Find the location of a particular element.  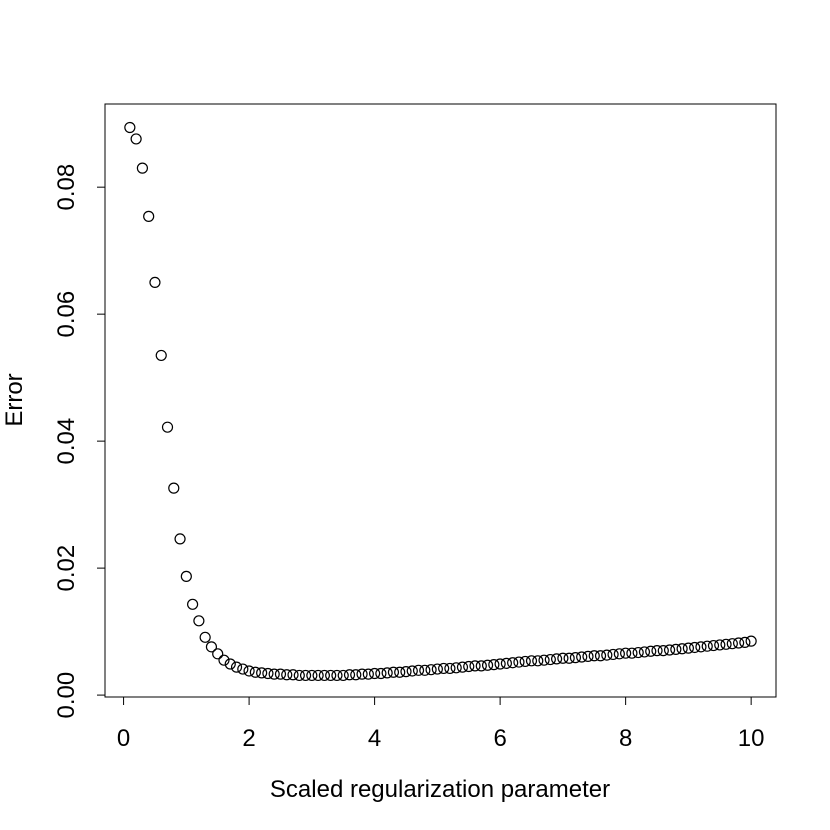

y-tick-label: 0.00 is located at coordinates (66, 695).